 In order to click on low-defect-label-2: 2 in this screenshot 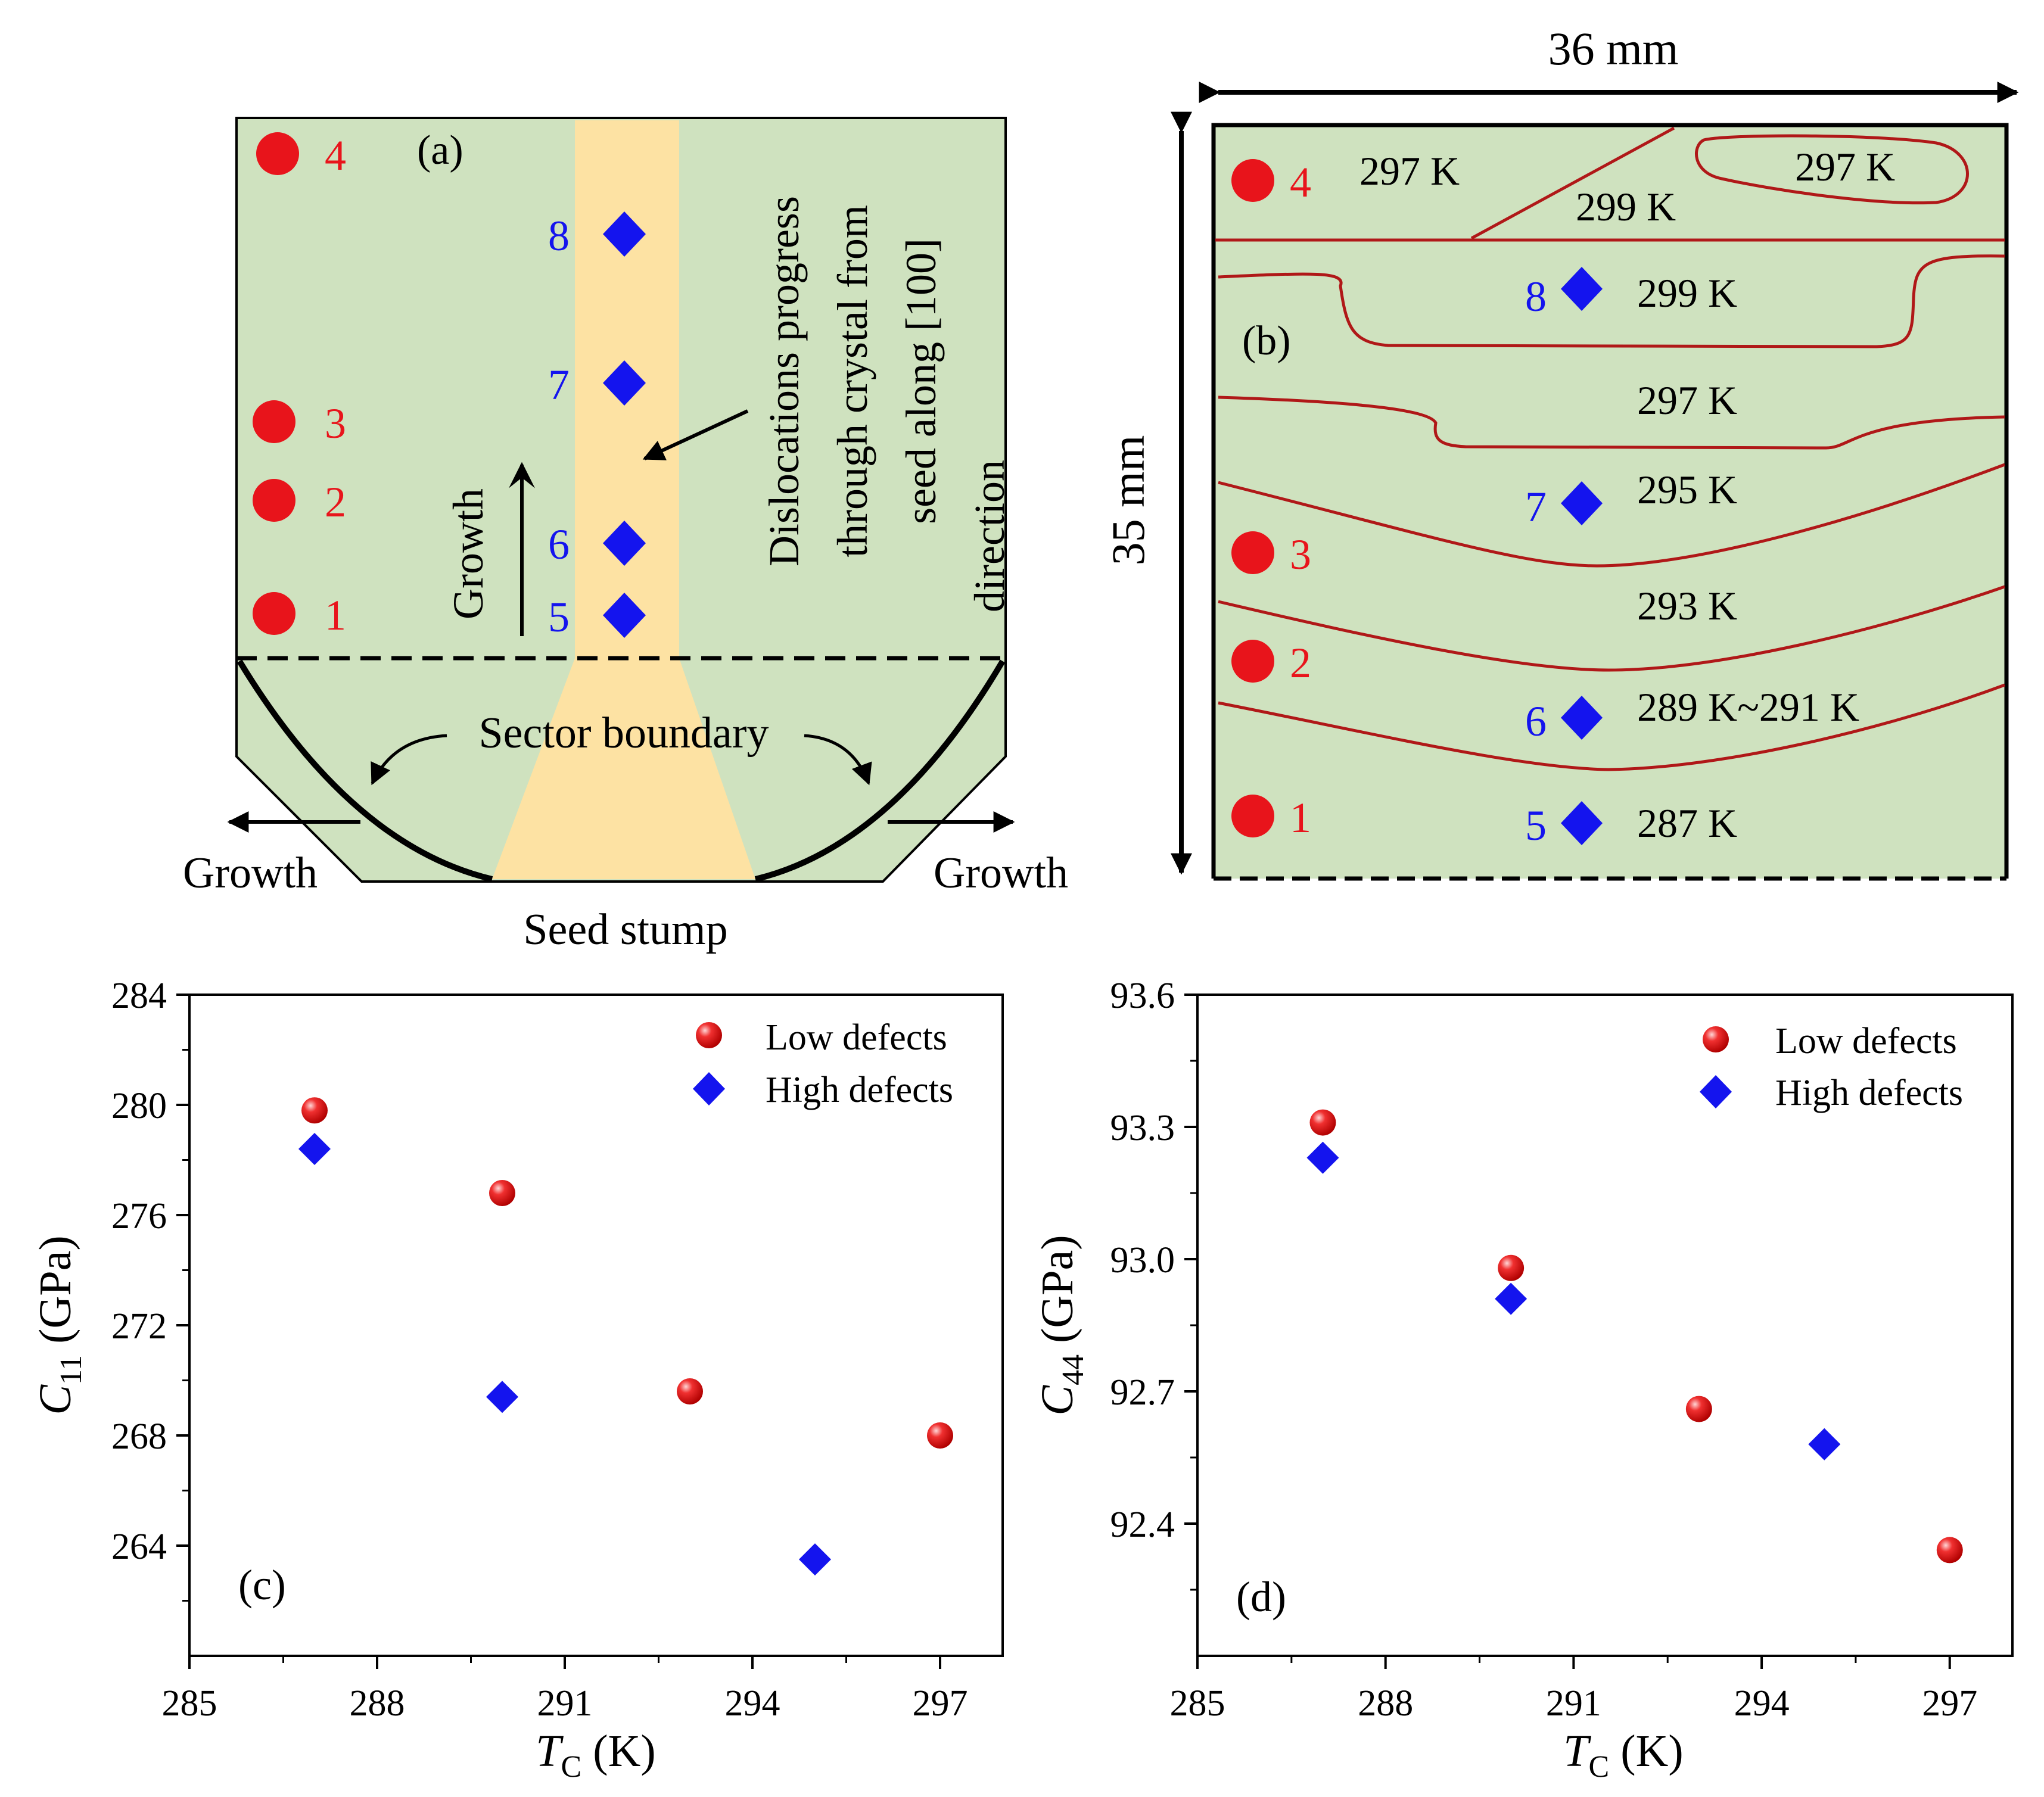, I will do `click(335, 502)`.